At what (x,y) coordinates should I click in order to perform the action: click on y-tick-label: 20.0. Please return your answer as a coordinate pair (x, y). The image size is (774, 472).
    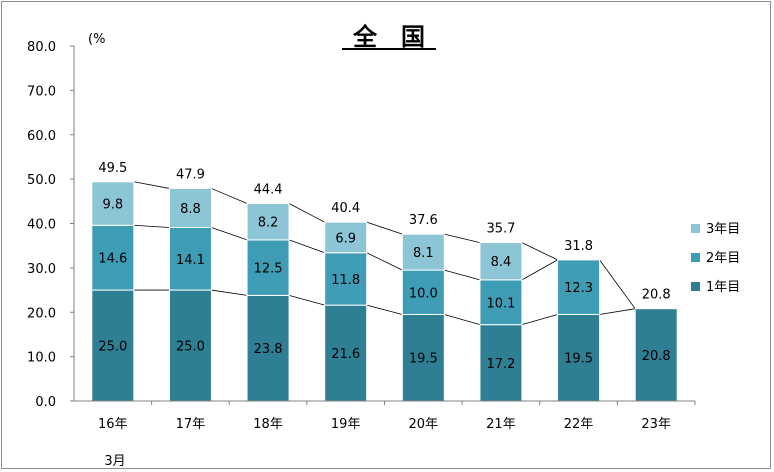
    Looking at the image, I should click on (41, 313).